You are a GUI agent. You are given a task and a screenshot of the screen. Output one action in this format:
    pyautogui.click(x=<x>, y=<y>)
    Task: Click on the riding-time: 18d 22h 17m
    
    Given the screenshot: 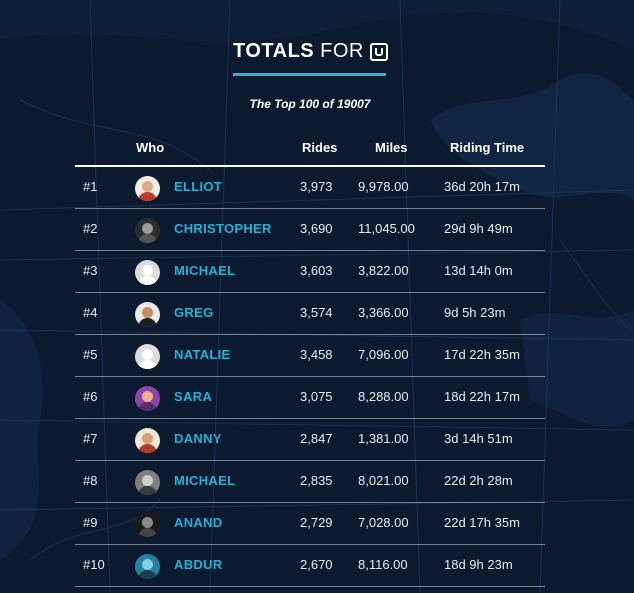 What is the action you would take?
    pyautogui.click(x=482, y=396)
    